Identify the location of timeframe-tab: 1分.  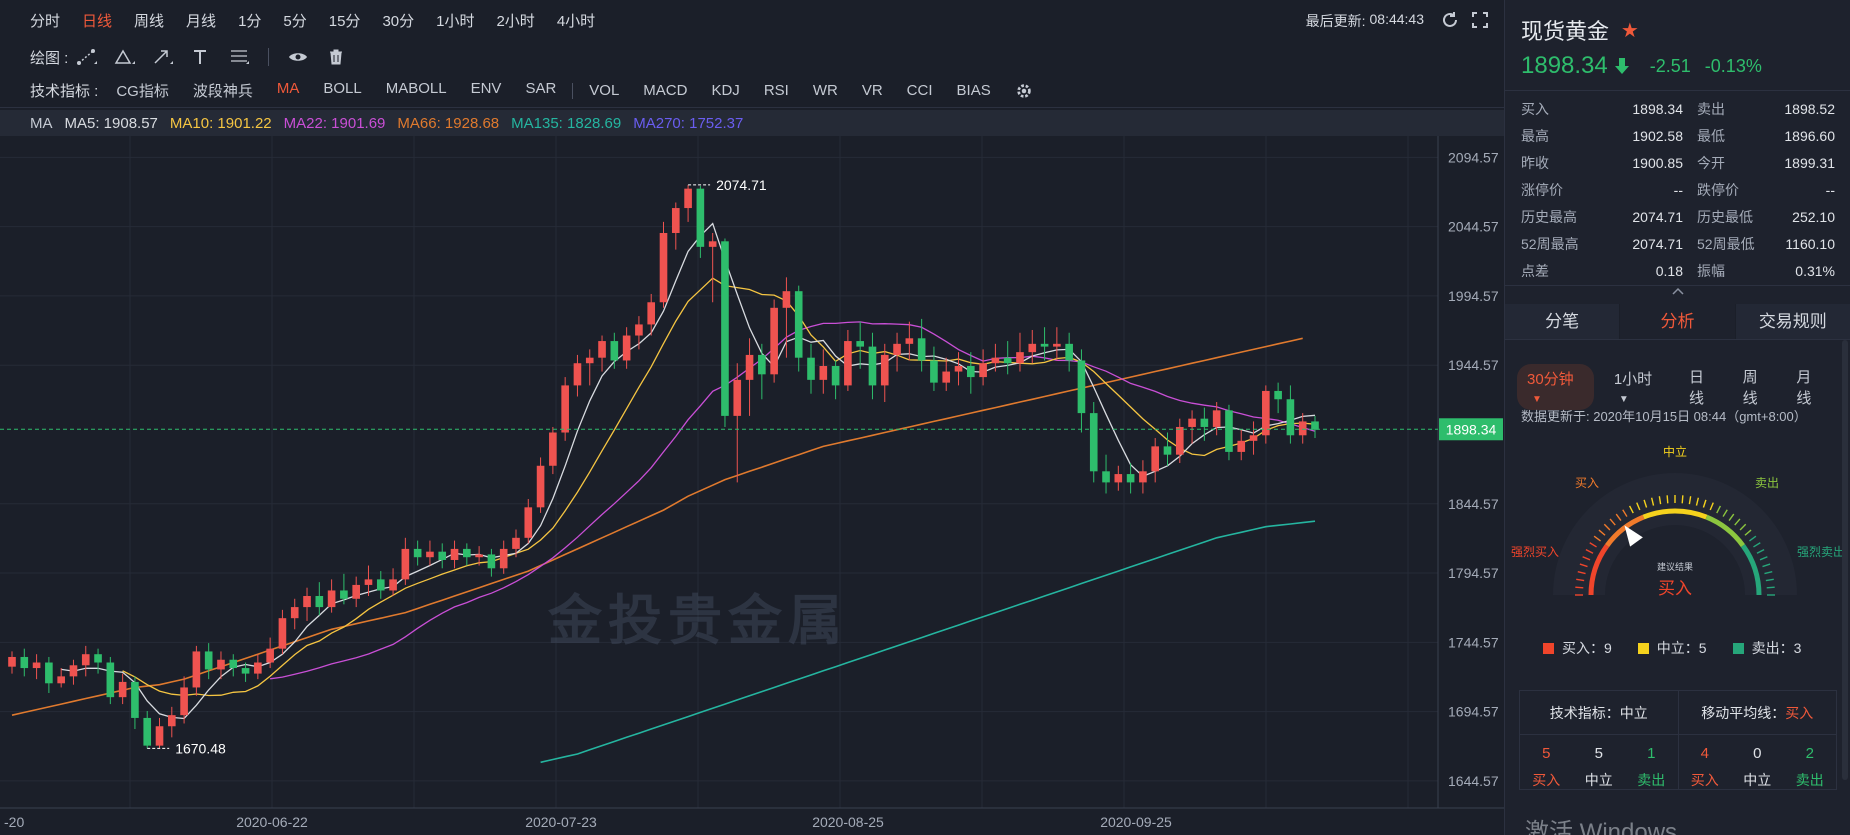
(250, 21).